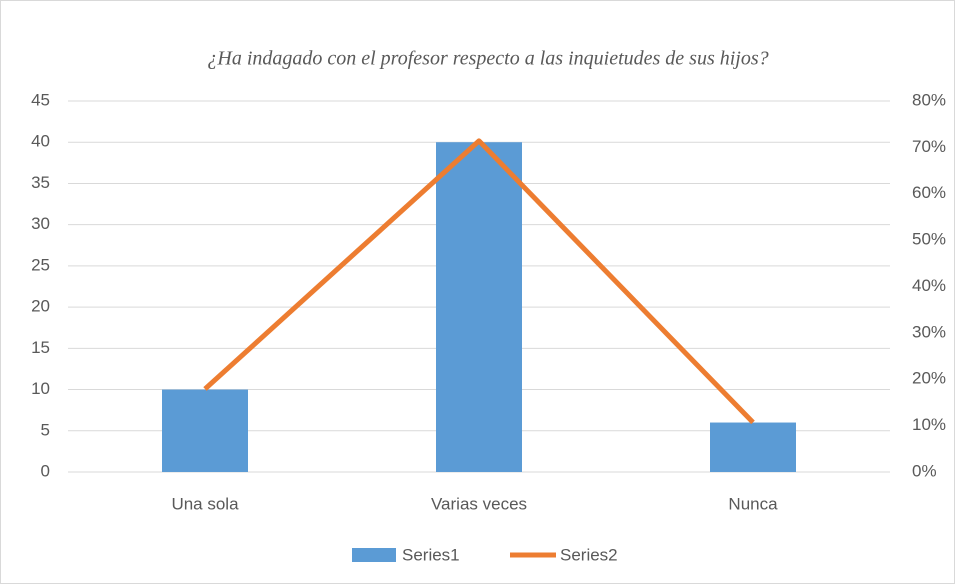 This screenshot has width=956, height=585. Describe the element at coordinates (929, 331) in the screenshot. I see `y2-tick-label: 30%` at that location.